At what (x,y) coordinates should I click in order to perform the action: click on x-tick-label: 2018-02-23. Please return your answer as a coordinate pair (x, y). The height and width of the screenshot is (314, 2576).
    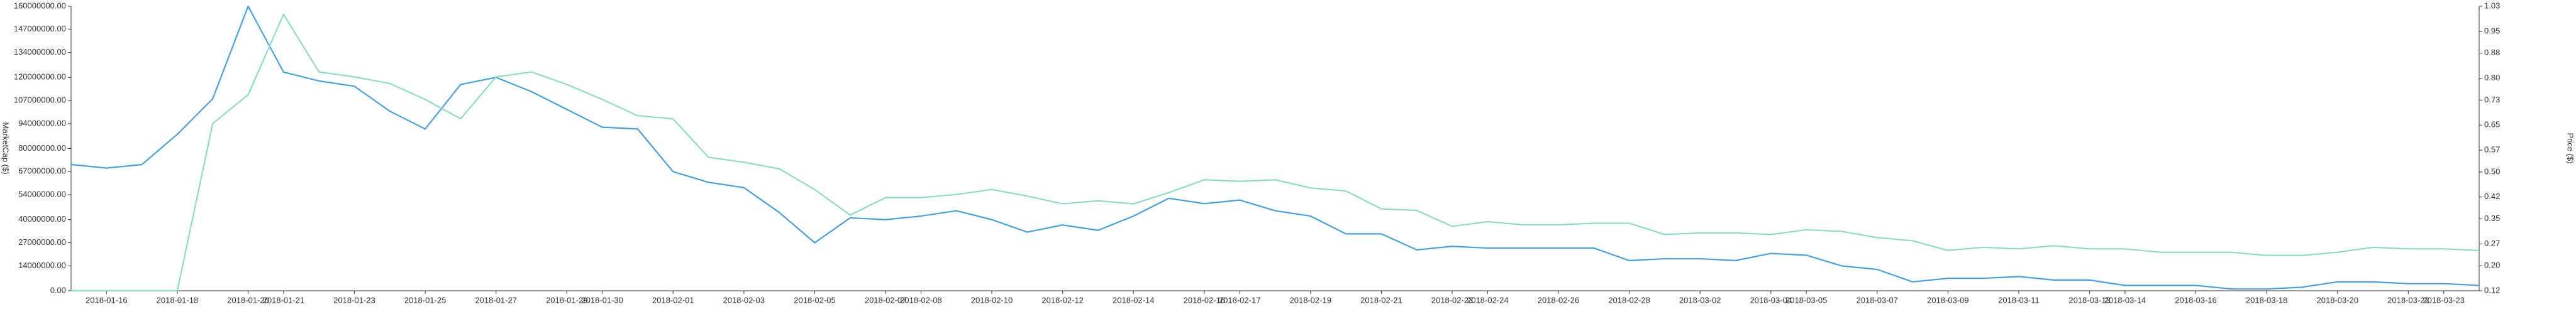
    Looking at the image, I should click on (1452, 300).